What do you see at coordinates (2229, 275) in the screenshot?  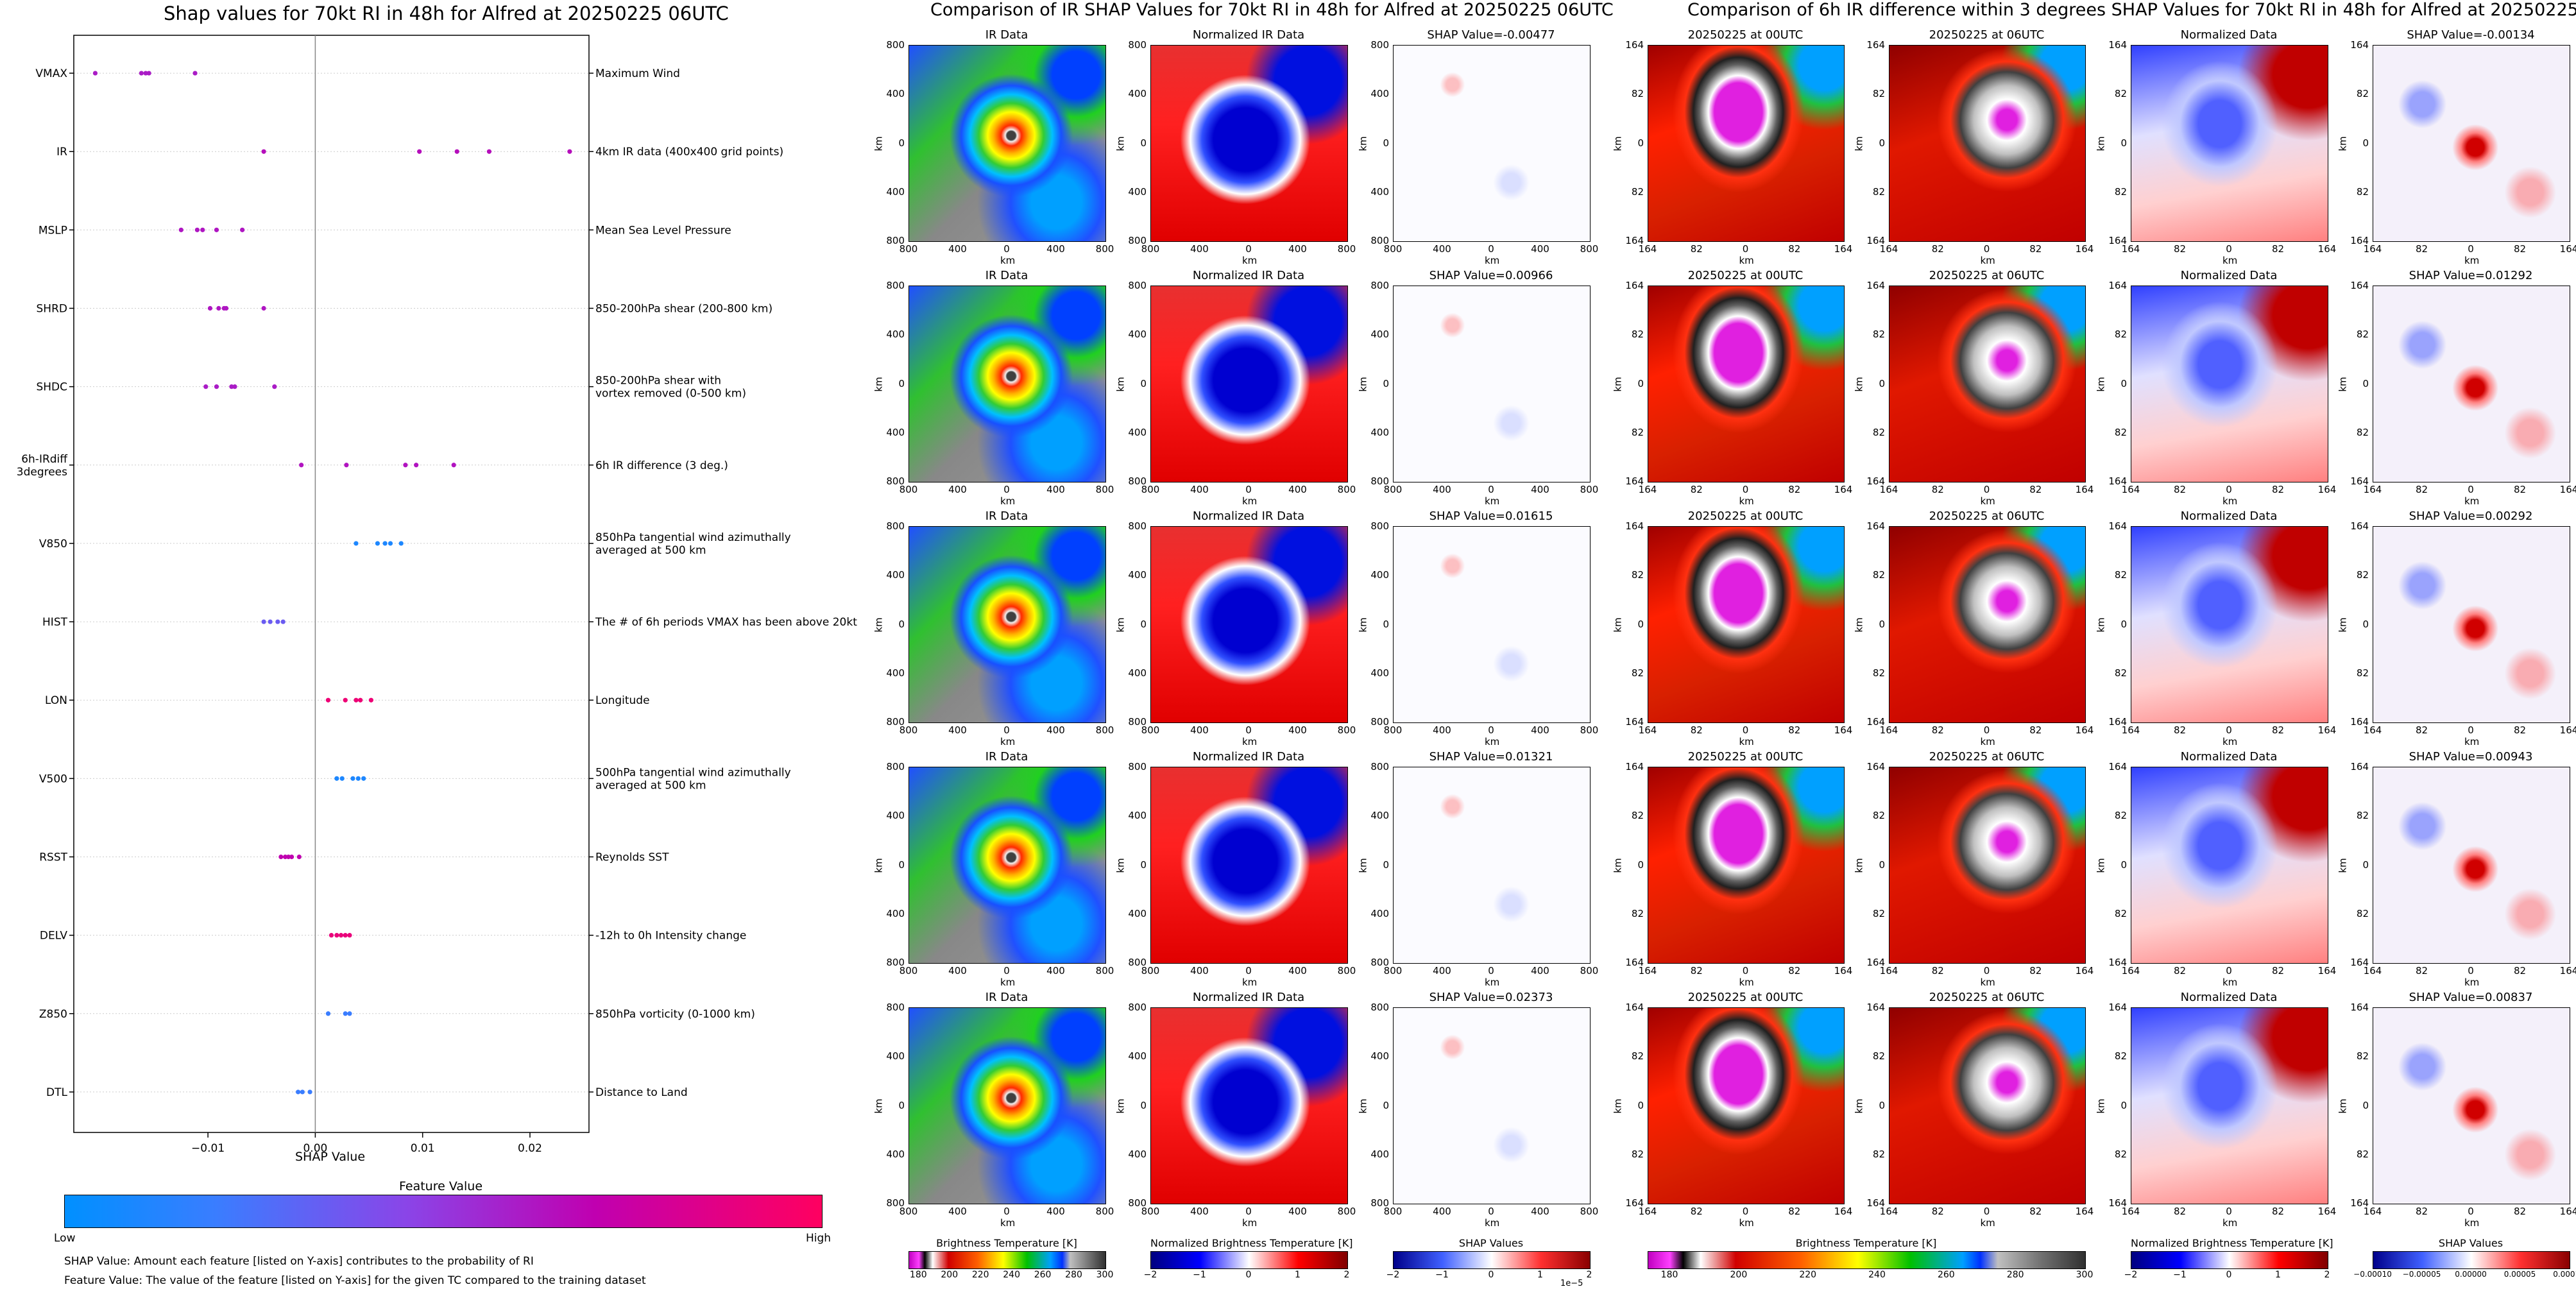 I see `panel-title: Normalized Data` at bounding box center [2229, 275].